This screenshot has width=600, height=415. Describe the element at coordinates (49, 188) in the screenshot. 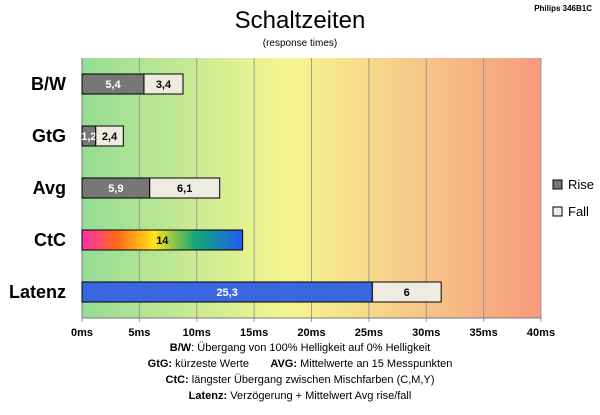

I see `category-label: Avg` at that location.